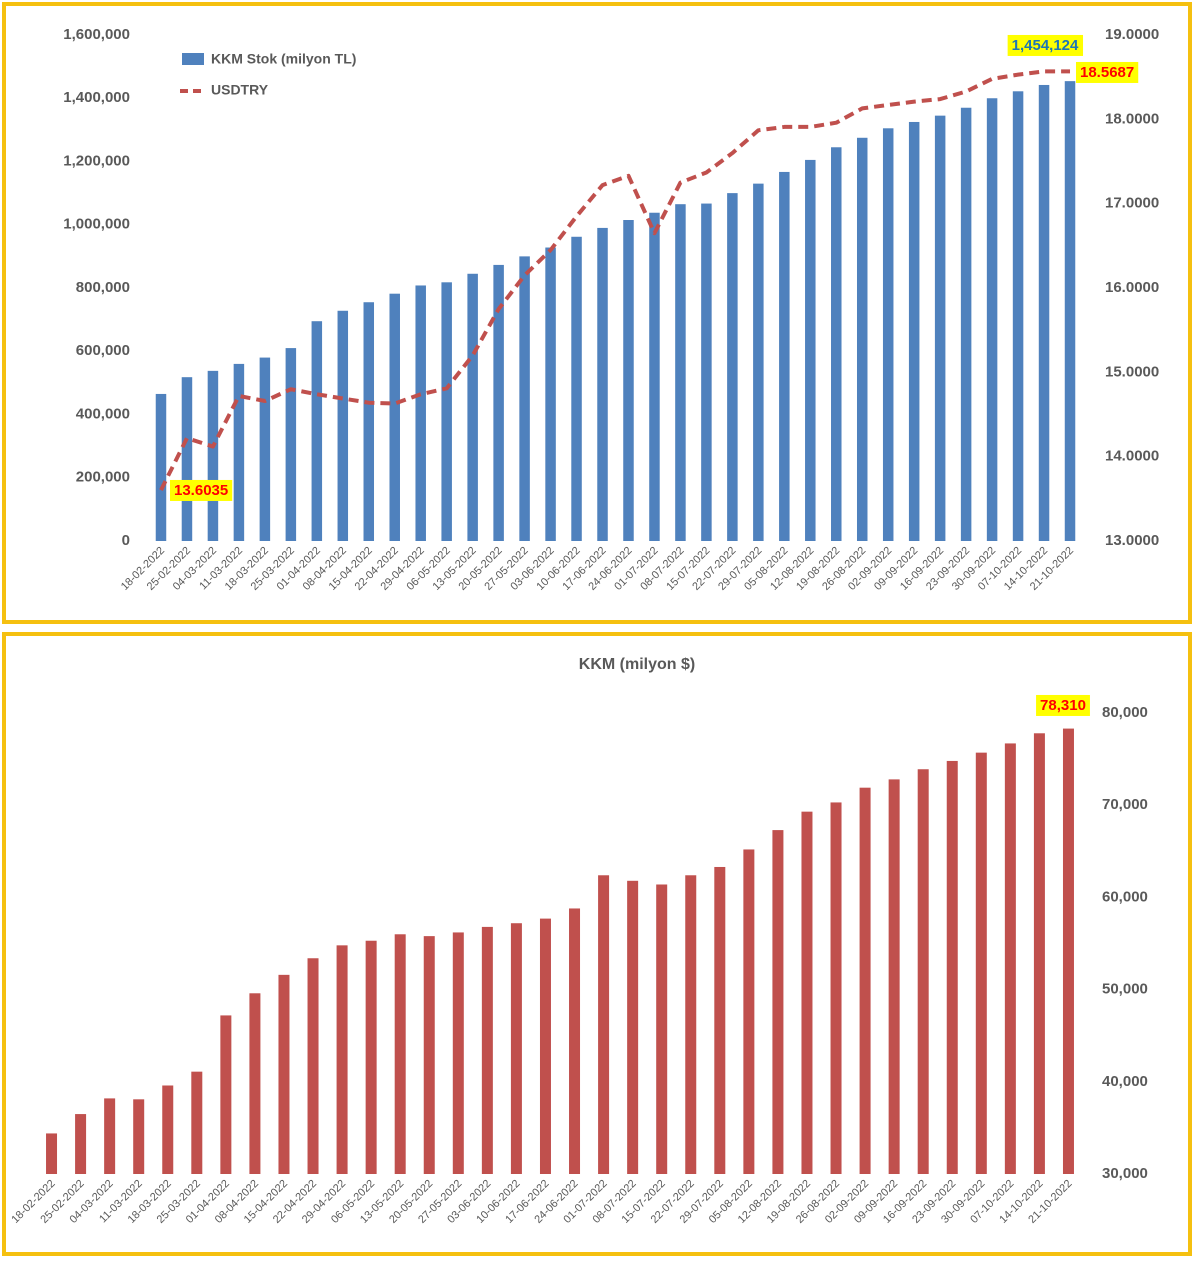 This screenshot has height=1261, width=1200. What do you see at coordinates (96, 160) in the screenshot?
I see `left-axis-tick-label: 1,200,000` at bounding box center [96, 160].